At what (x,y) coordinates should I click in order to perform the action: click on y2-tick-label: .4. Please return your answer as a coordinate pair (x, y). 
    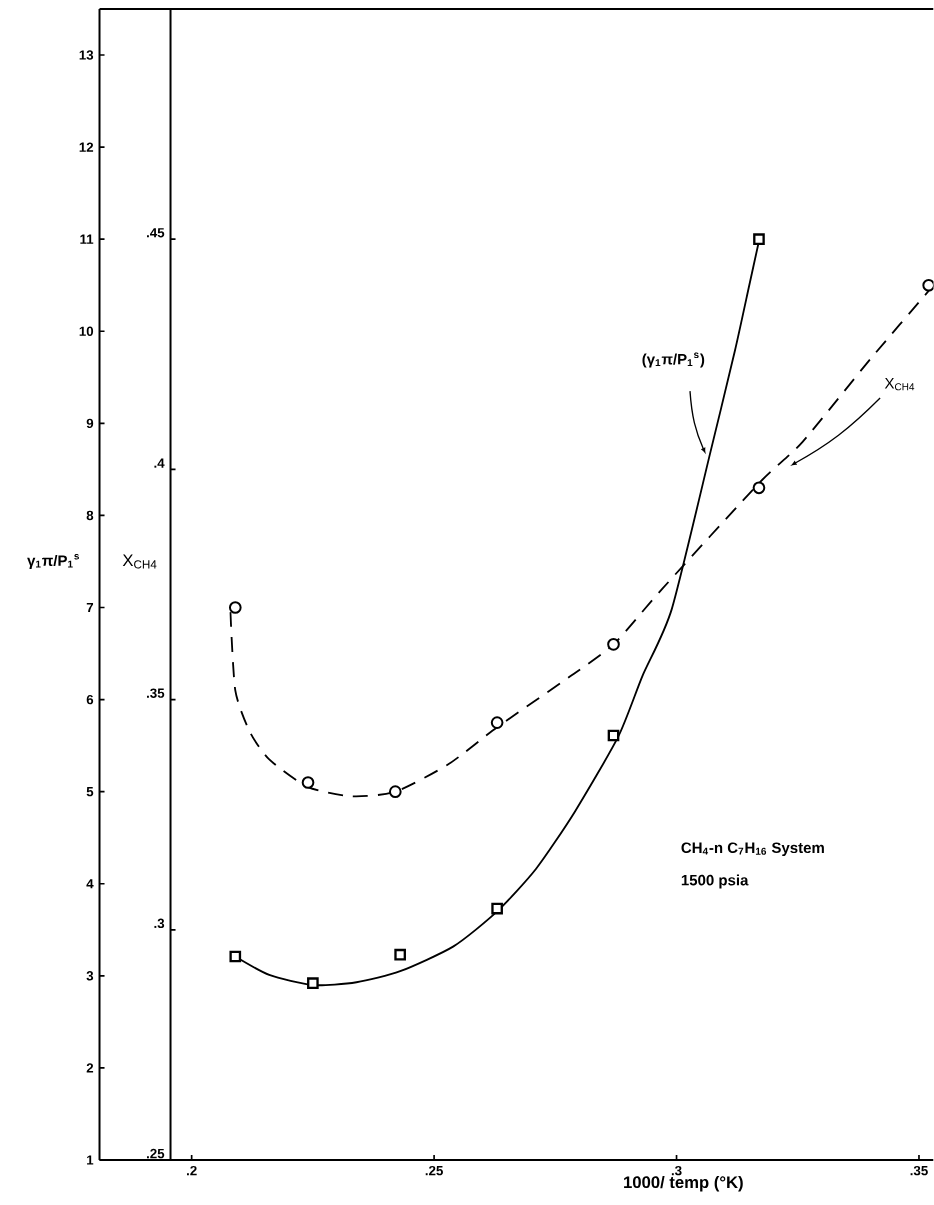
    Looking at the image, I should click on (159, 463).